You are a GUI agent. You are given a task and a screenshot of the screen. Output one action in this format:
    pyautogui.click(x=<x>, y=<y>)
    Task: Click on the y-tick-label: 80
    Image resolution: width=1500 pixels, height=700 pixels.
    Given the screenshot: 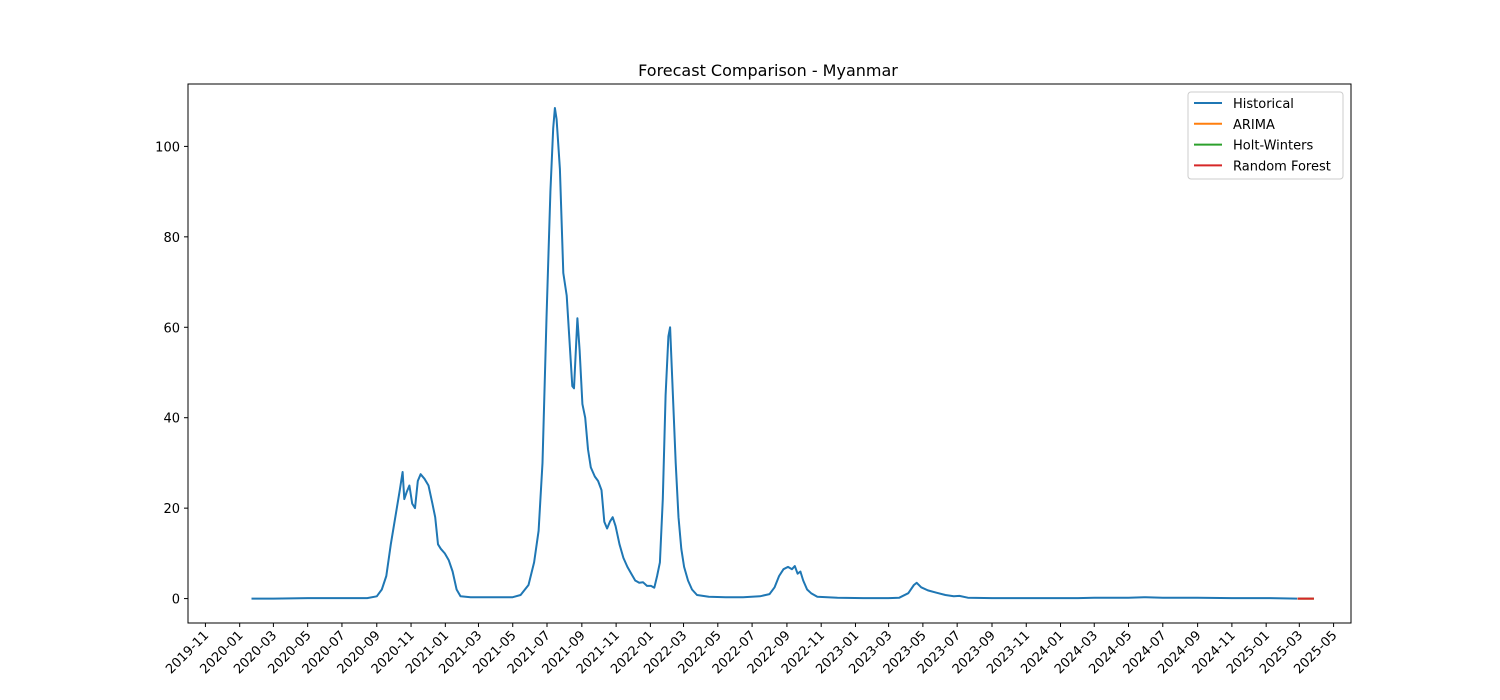 What is the action you would take?
    pyautogui.click(x=171, y=238)
    